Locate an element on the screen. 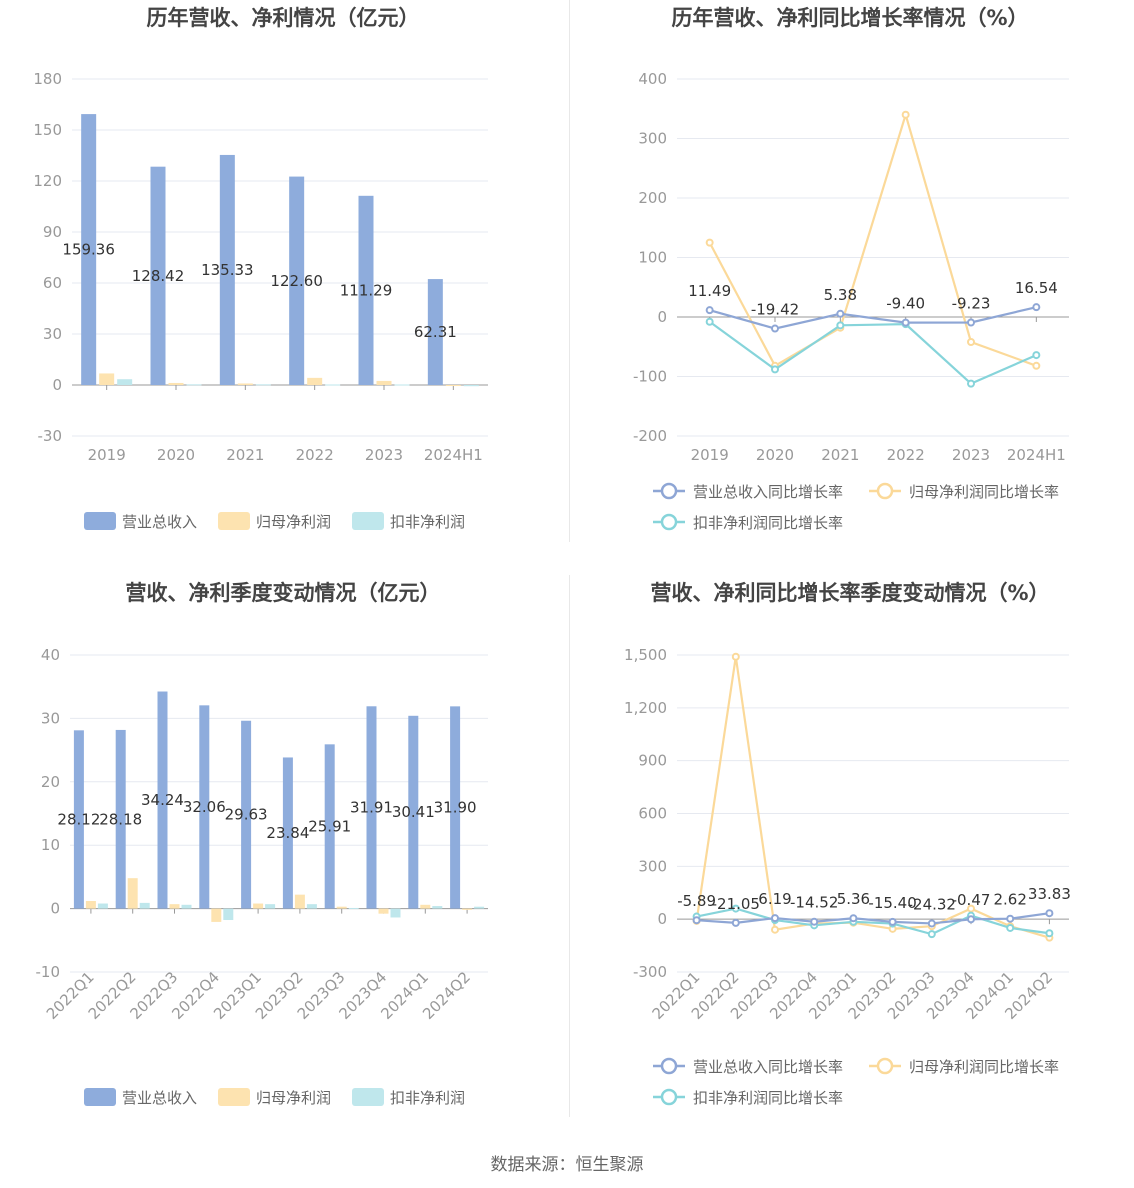  y-tick-label: 1,200 is located at coordinates (645, 708).